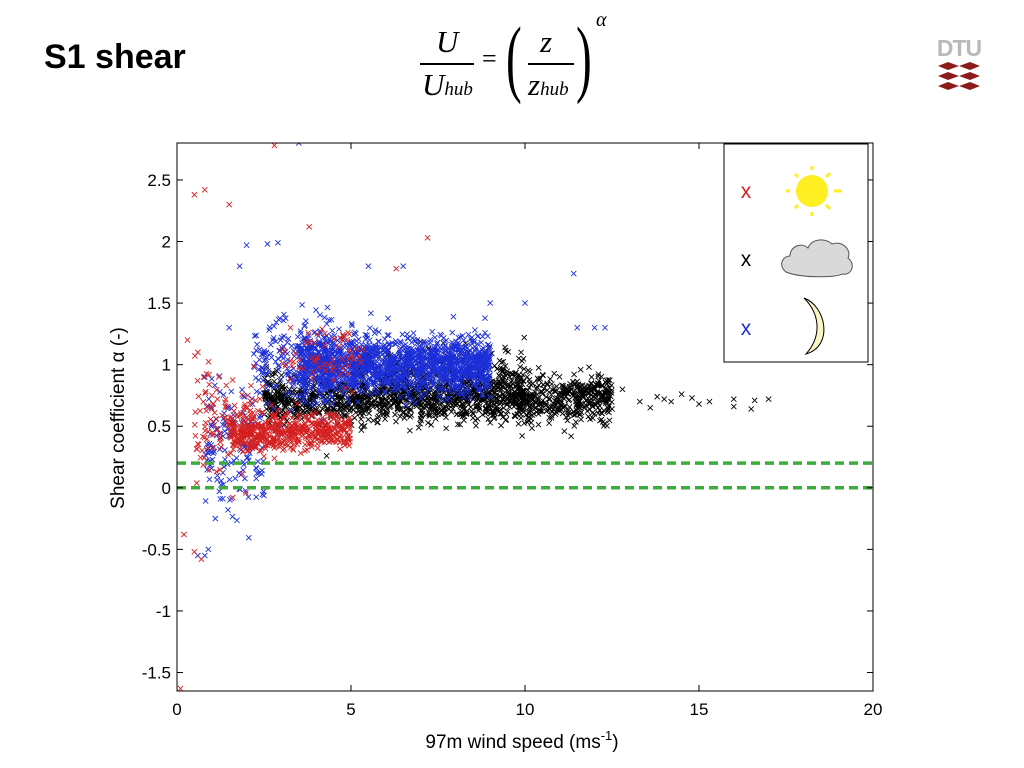 Image resolution: width=1024 pixels, height=768 pixels. What do you see at coordinates (746, 259) in the screenshot?
I see `legend-marker: x` at bounding box center [746, 259].